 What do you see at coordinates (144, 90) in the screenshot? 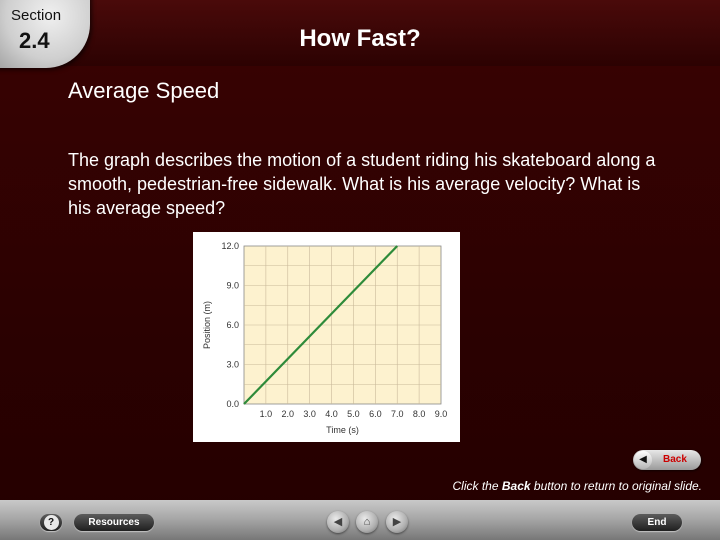
I see `topic-heading: Average Speed` at bounding box center [144, 90].